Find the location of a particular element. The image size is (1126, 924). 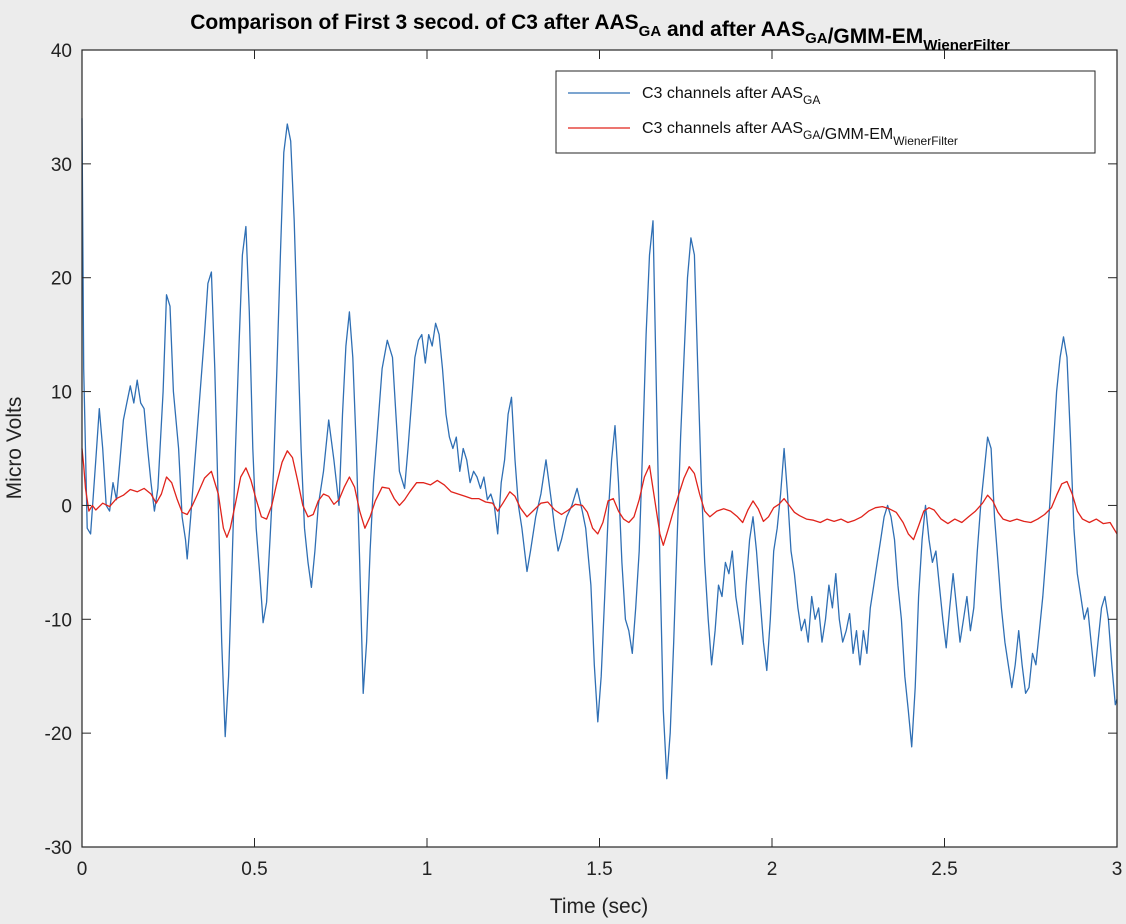

x-tick-label: 0 is located at coordinates (82, 869).